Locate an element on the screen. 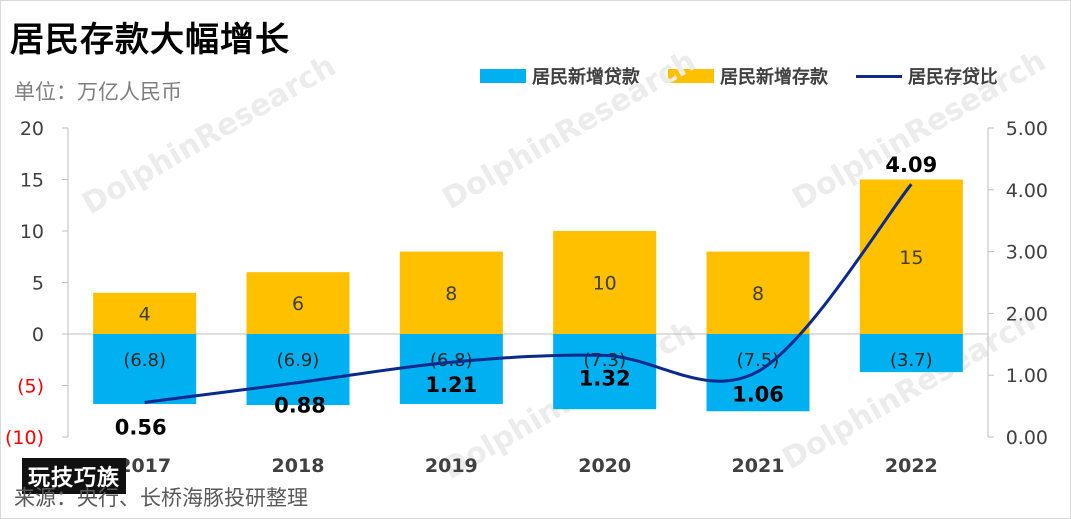 This screenshot has width=1071, height=519. y-left-tick-label-2: 10 is located at coordinates (32, 232).